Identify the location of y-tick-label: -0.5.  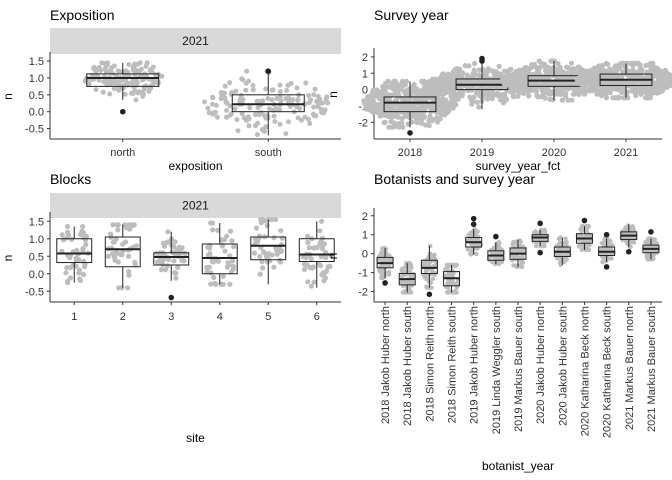
(34, 130).